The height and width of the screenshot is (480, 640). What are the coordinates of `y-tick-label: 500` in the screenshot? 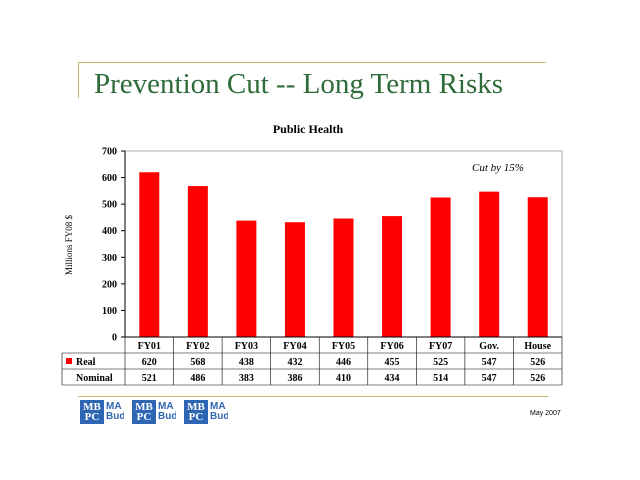 It's located at (109, 205).